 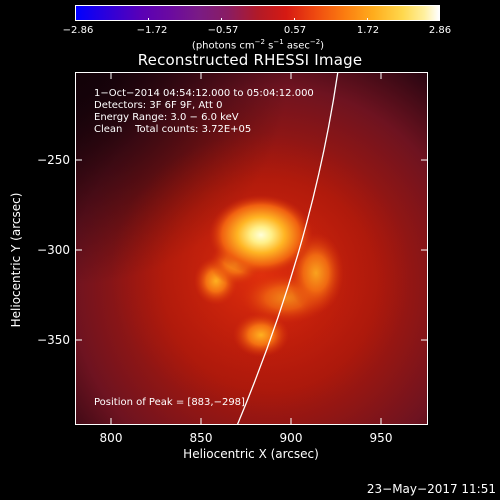 What do you see at coordinates (173, 129) in the screenshot?
I see `clean-counts-text: Clean Total counts: 3.72E+05` at bounding box center [173, 129].